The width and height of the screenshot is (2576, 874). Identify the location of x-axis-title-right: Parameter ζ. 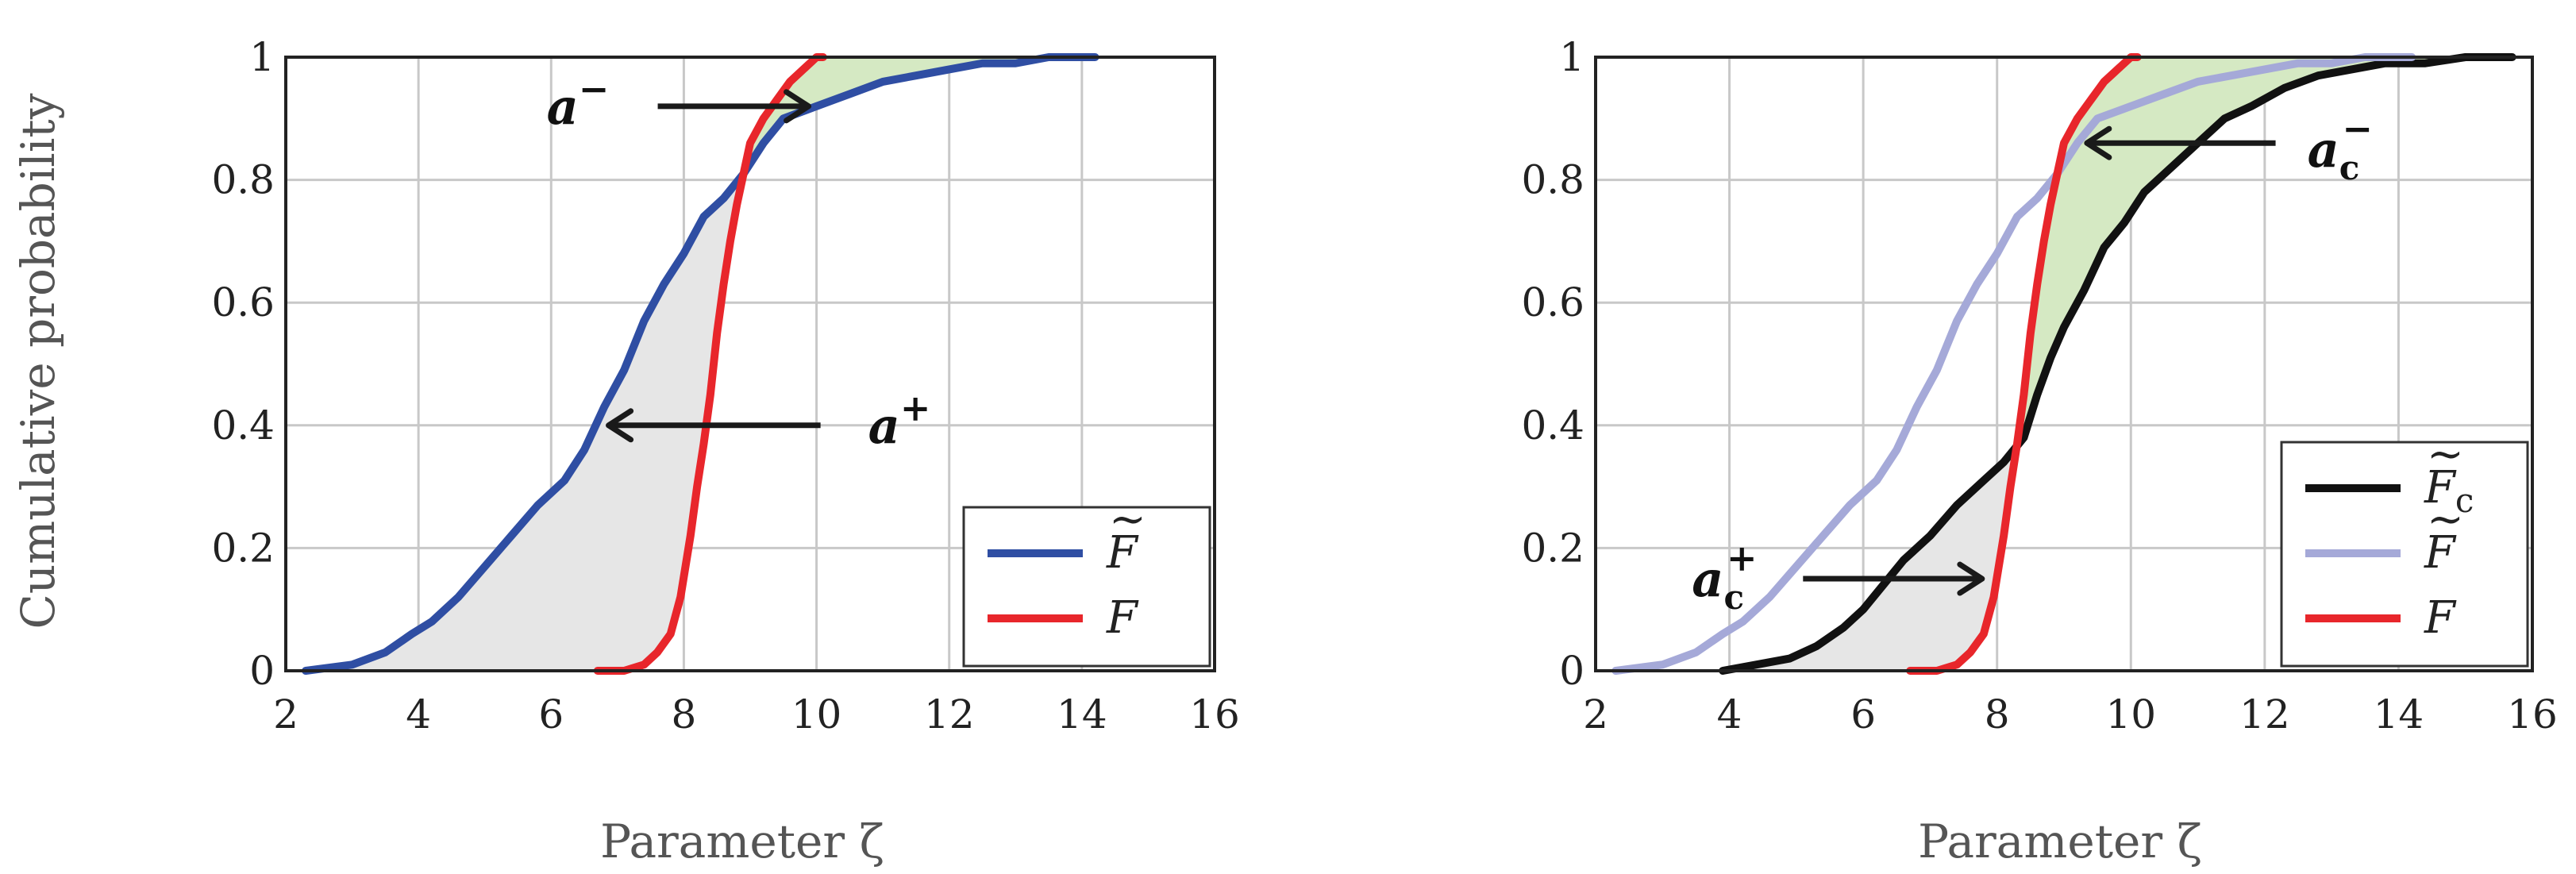
(2060, 841).